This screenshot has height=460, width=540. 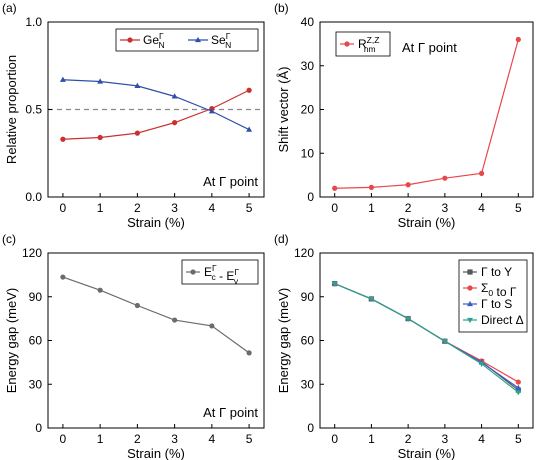 What do you see at coordinates (308, 110) in the screenshot?
I see `y-tick-label: 20` at bounding box center [308, 110].